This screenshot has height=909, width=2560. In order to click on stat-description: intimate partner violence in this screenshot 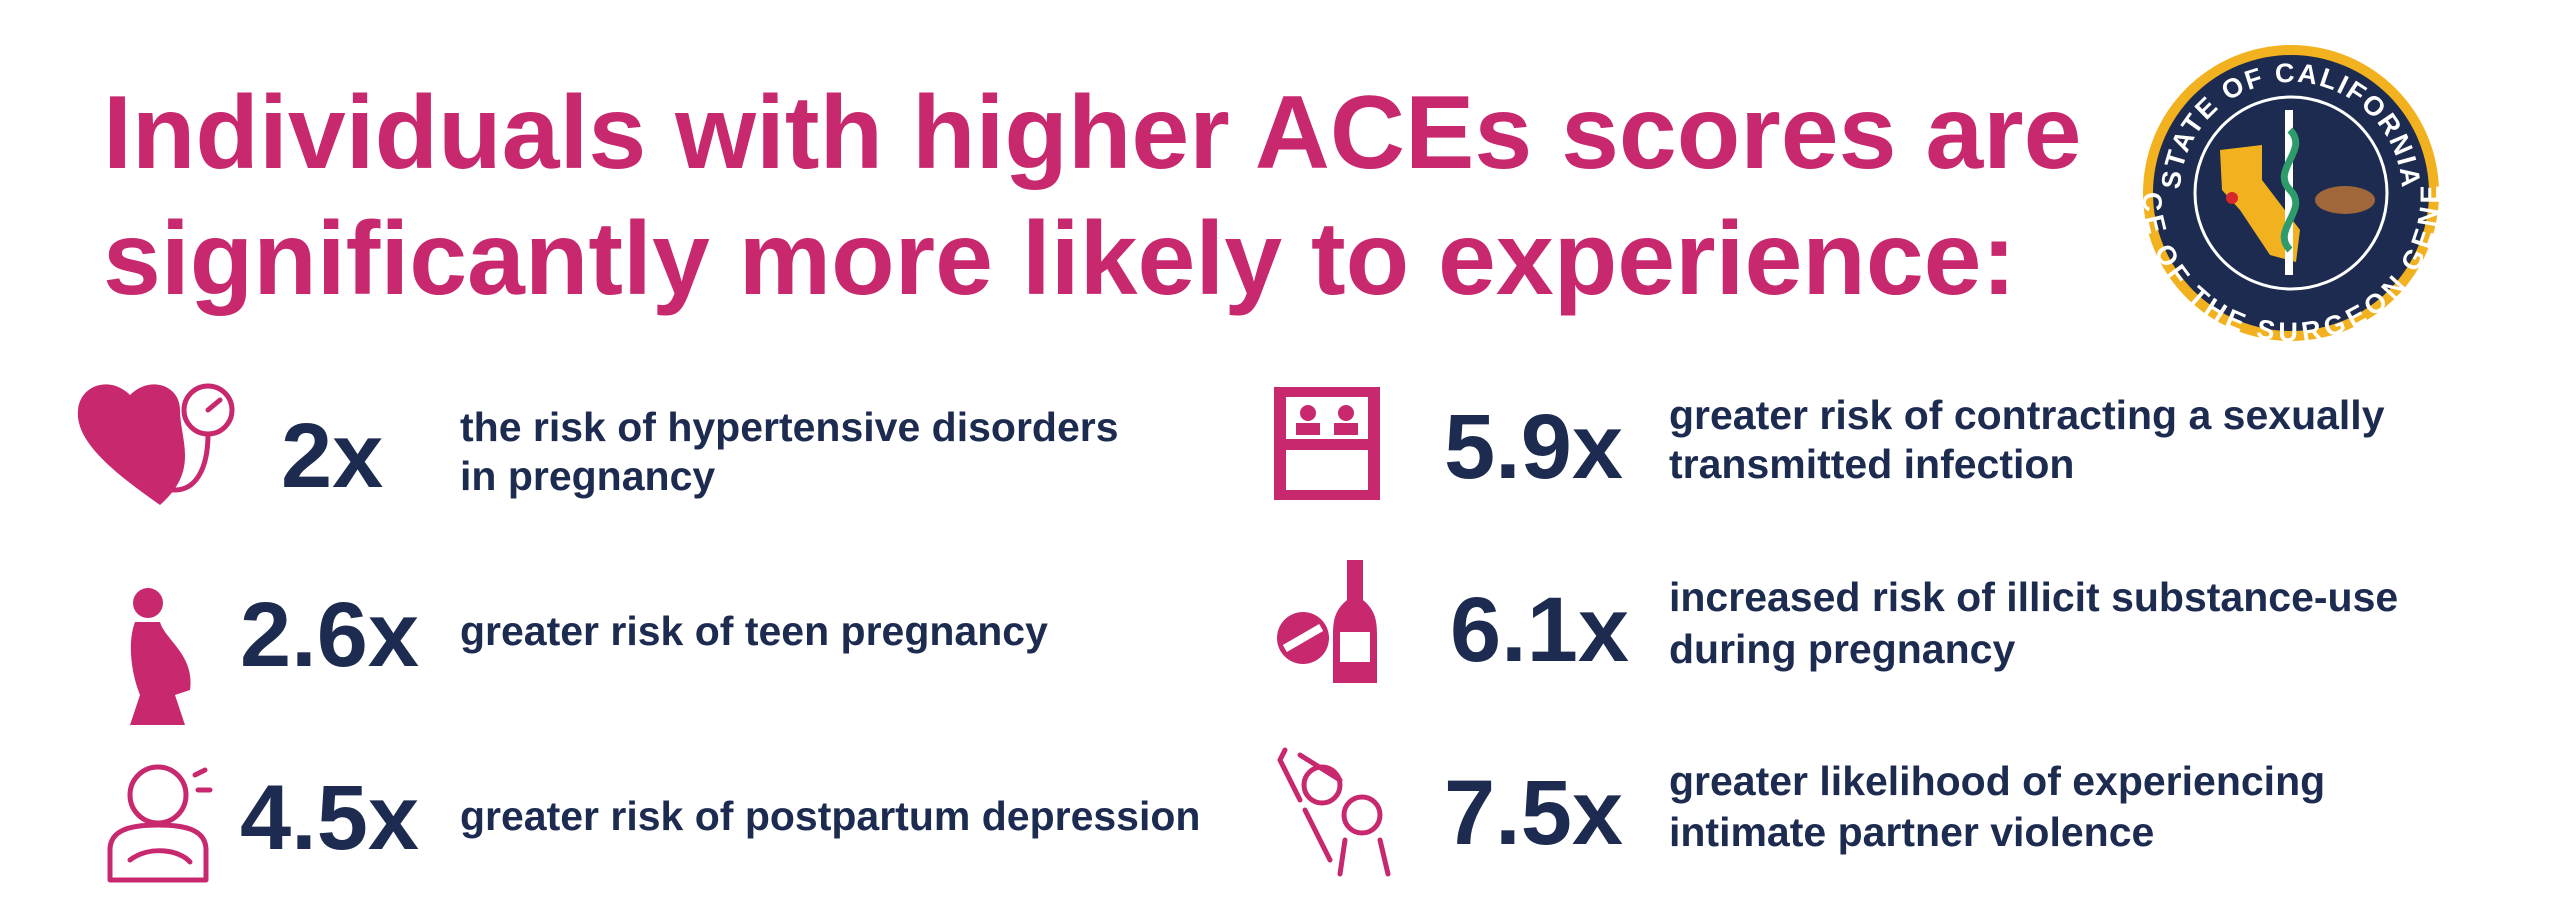, I will do `click(1911, 832)`.